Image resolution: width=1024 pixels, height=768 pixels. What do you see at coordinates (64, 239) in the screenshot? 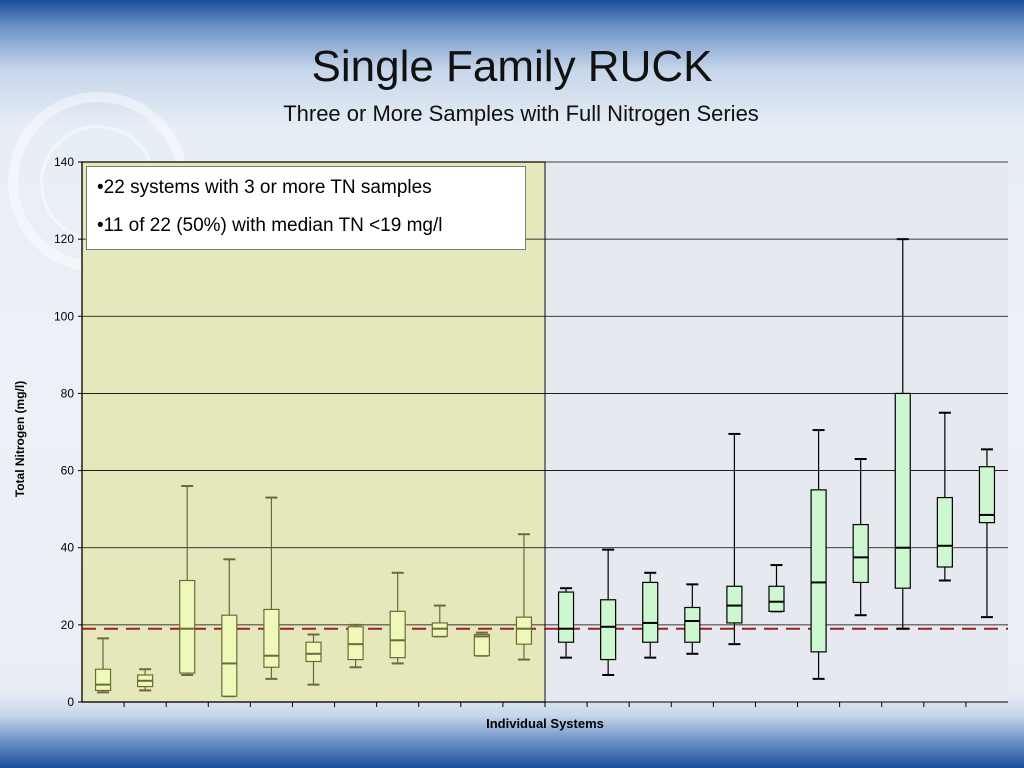
I see `y-tick-label: 120` at bounding box center [64, 239].